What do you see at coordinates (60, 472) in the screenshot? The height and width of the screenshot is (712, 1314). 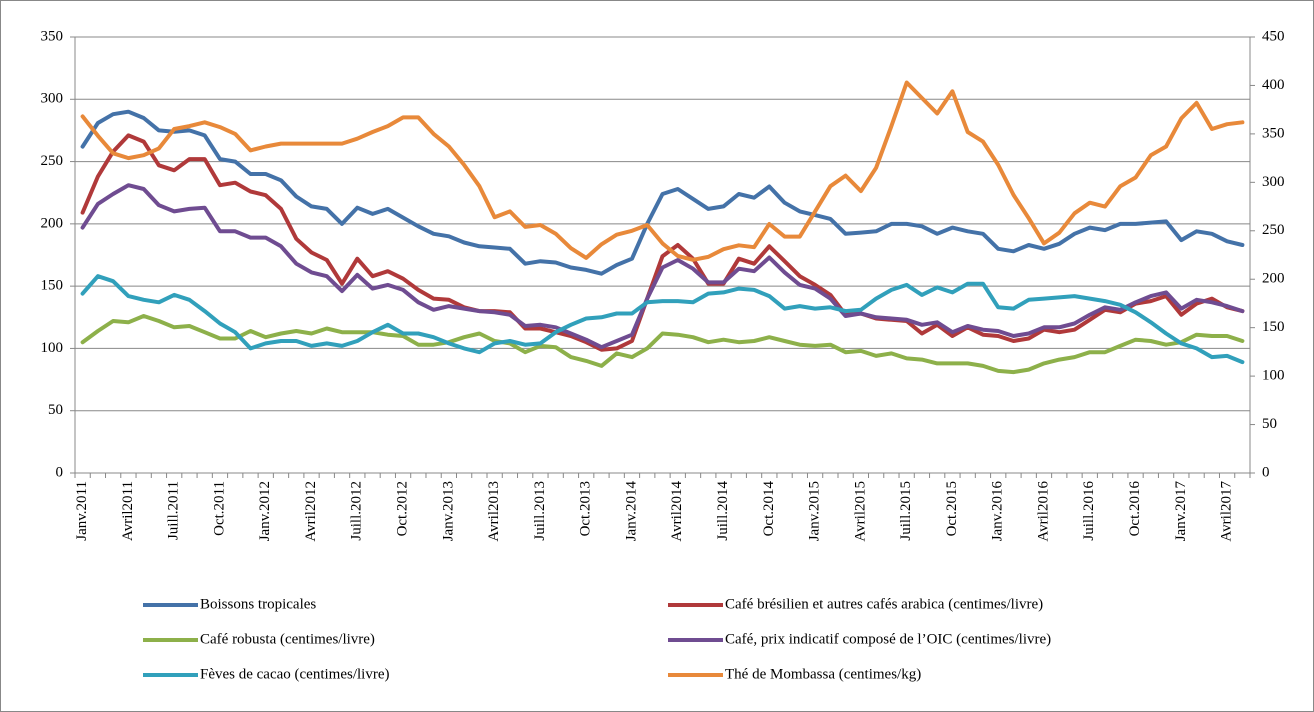 I see `y-tick-label: 0` at bounding box center [60, 472].